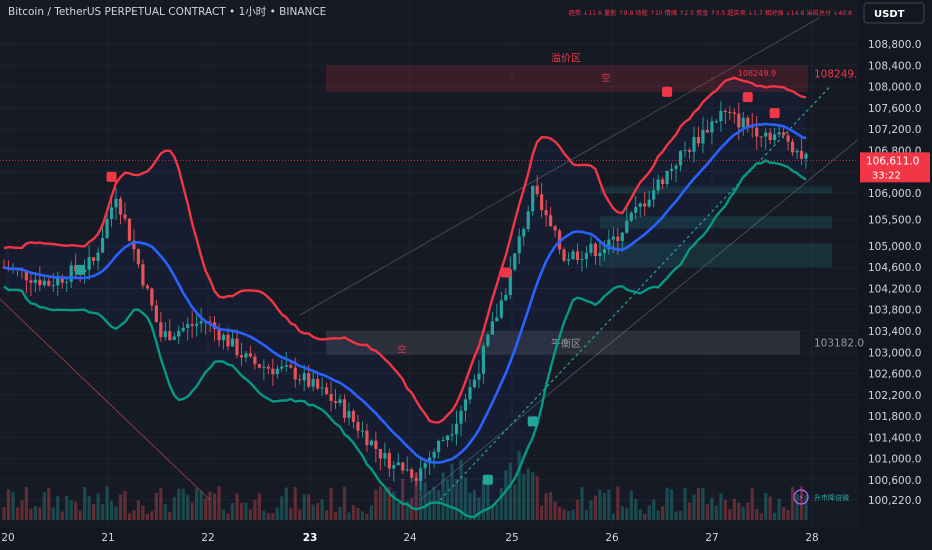 The height and width of the screenshot is (550, 932). Describe the element at coordinates (894, 13) in the screenshot. I see `currency-button: USDT` at that location.